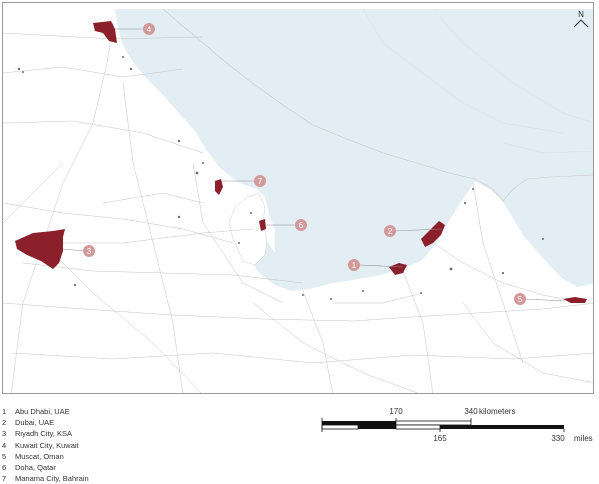 This screenshot has height=484, width=599. I want to click on svg-text: 1, so click(354, 265).